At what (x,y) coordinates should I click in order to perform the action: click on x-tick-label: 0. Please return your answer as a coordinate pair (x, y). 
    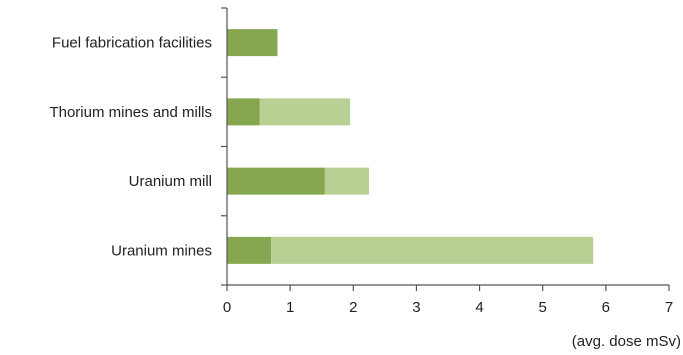
    Looking at the image, I should click on (227, 307).